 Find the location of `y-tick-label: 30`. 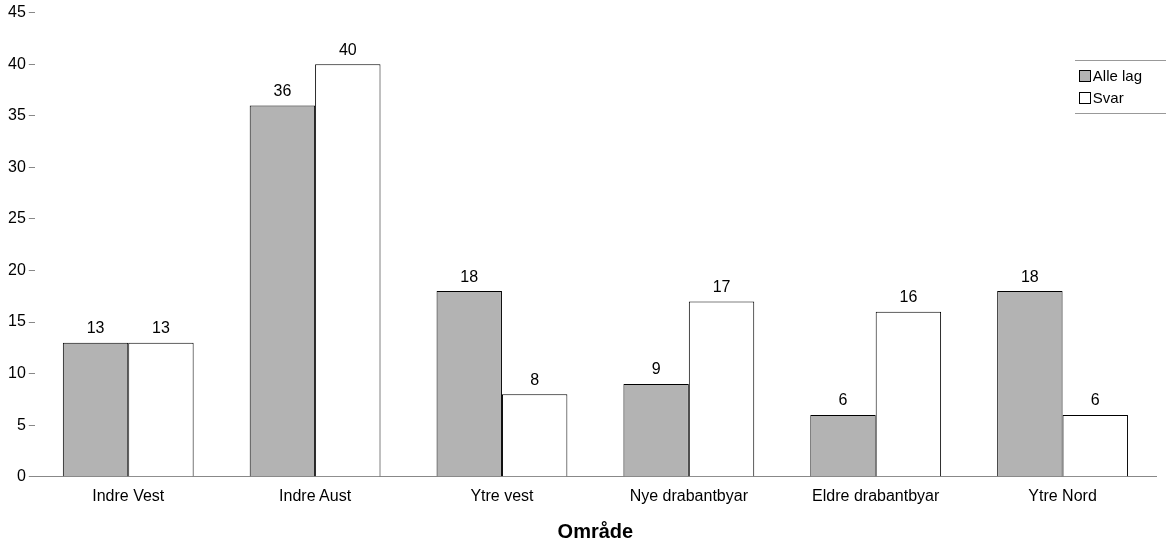

y-tick-label: 30 is located at coordinates (17, 166).